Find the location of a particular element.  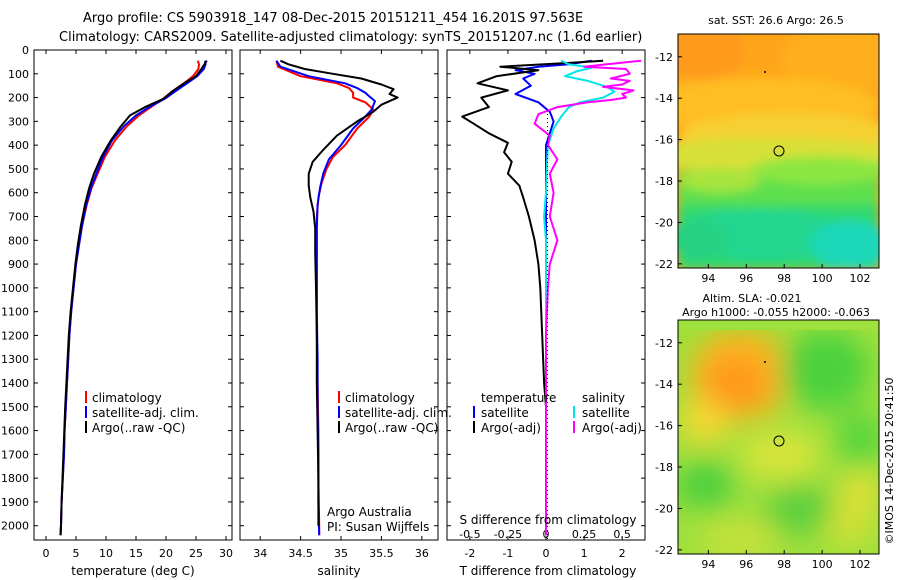

legend-swatch-s-satellite is located at coordinates (574, 412).